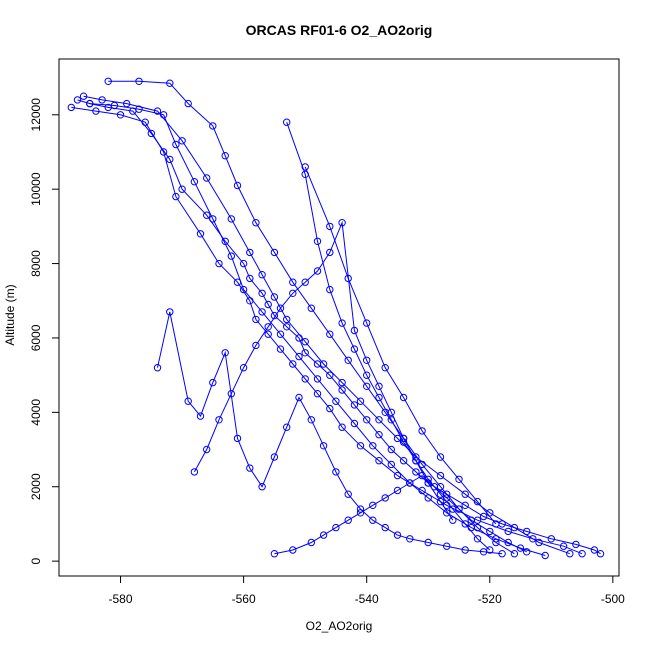 The height and width of the screenshot is (650, 650). I want to click on y-tick-label: 10000, so click(36, 189).